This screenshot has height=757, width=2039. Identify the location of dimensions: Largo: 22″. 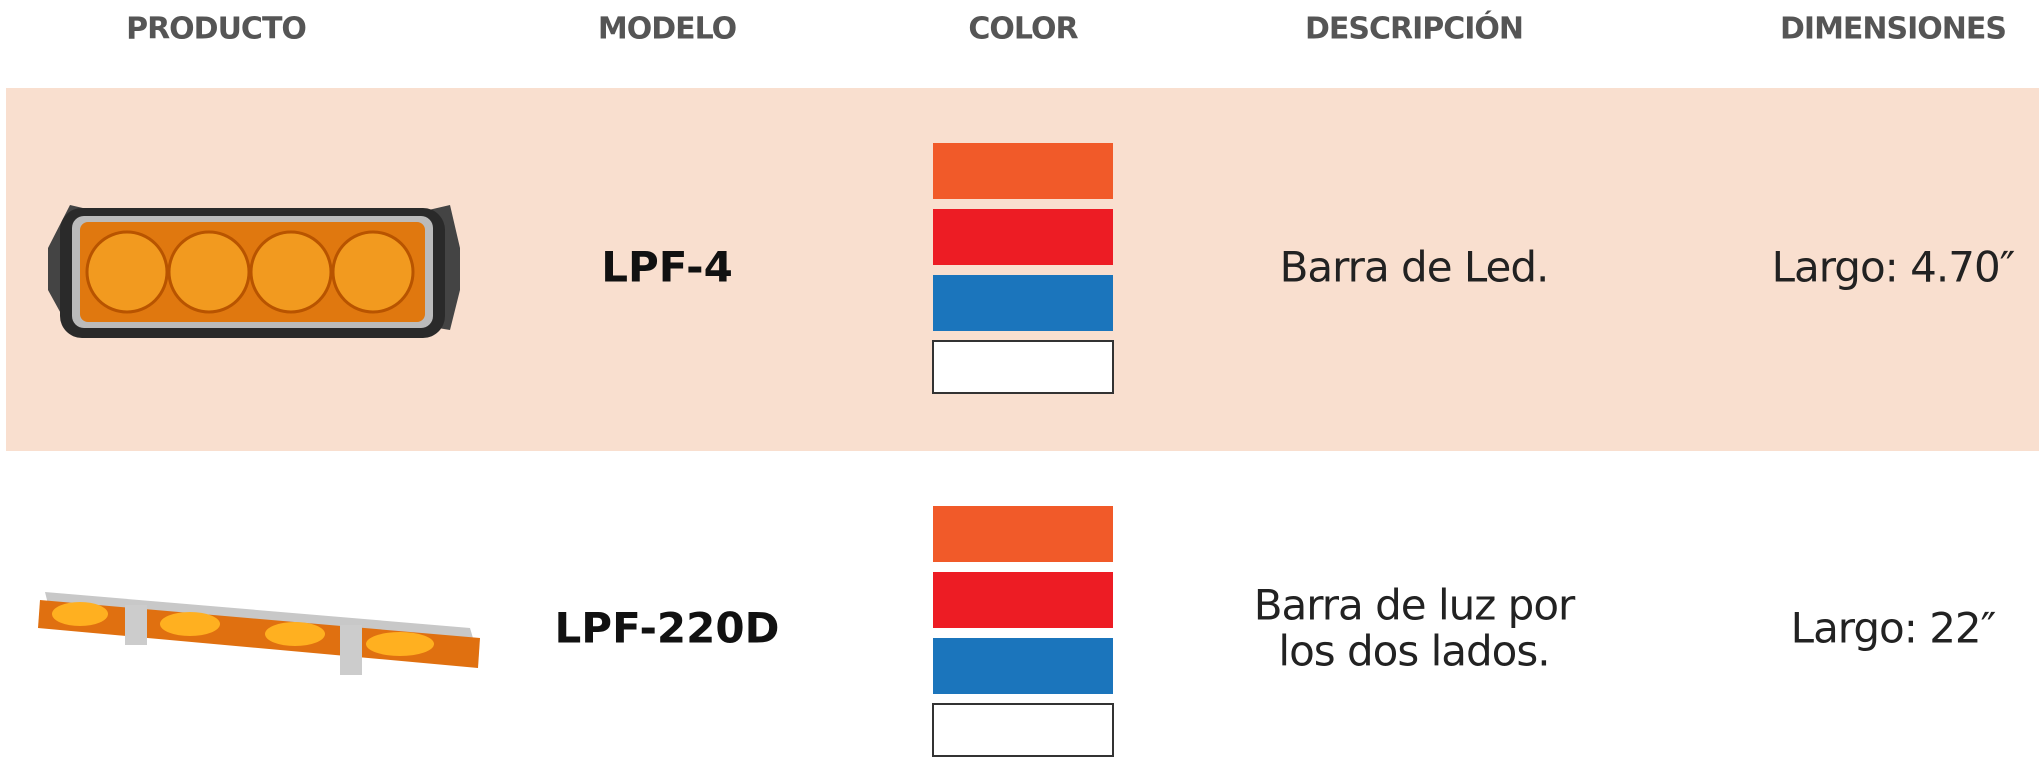
(1893, 628).